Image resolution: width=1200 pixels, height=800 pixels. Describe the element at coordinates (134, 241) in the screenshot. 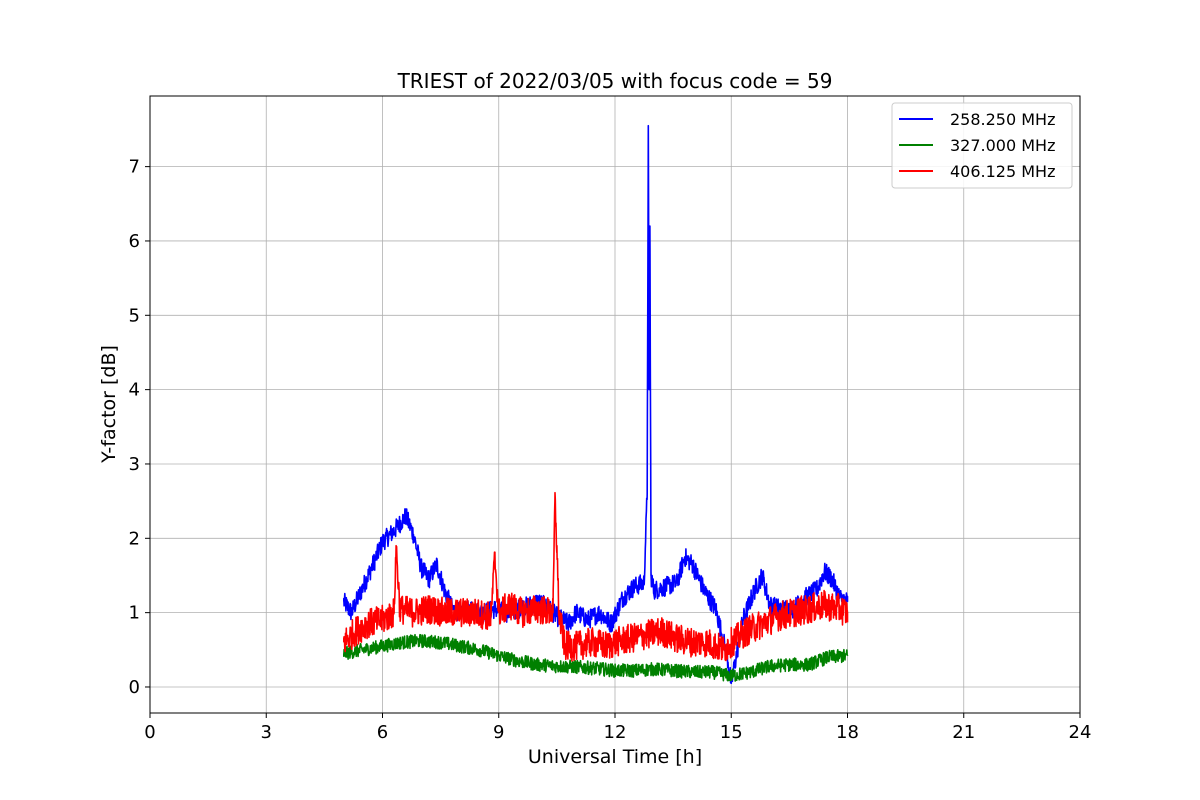

I see `y-tick-label: 6` at that location.